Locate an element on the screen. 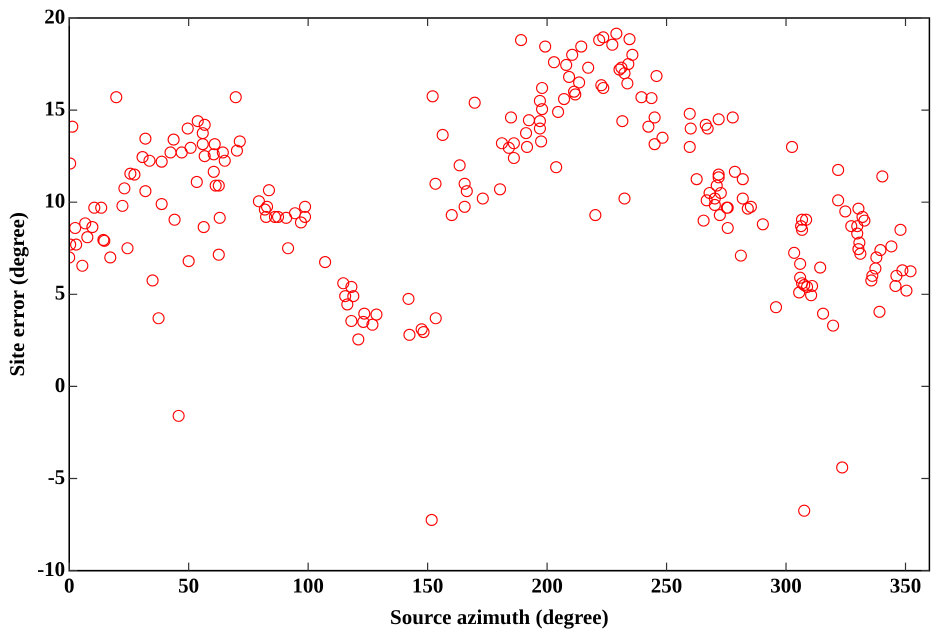  y-tick-label: -10 is located at coordinates (51, 569).